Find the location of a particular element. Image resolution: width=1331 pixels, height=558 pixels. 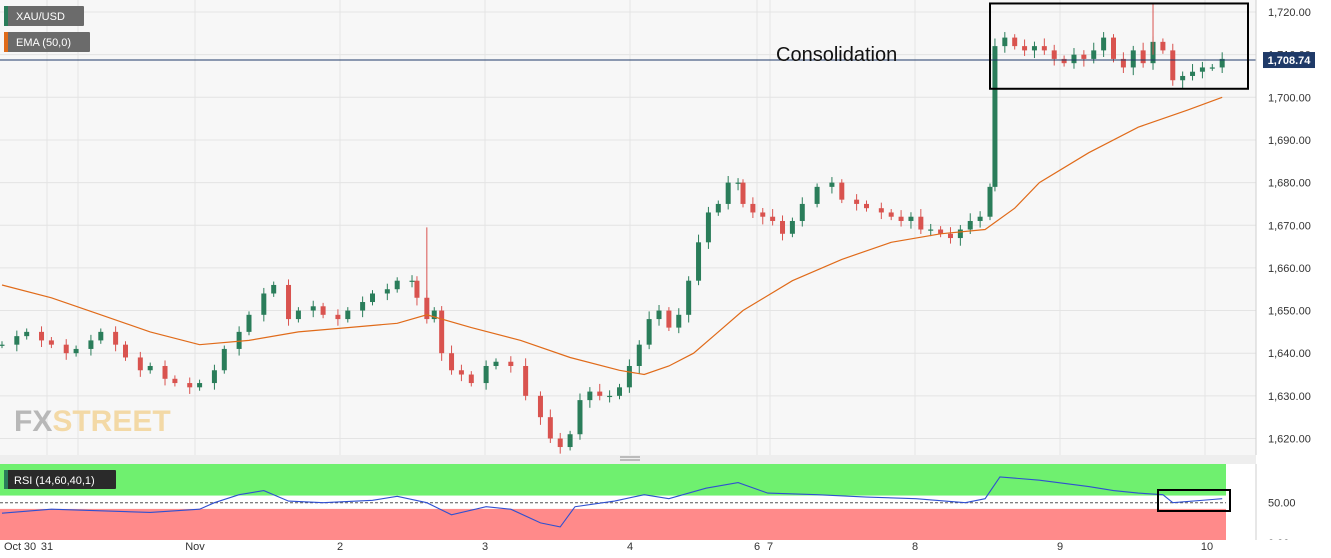

legend-label-rsi: RSI (14,60,40,1) is located at coordinates (54, 481).